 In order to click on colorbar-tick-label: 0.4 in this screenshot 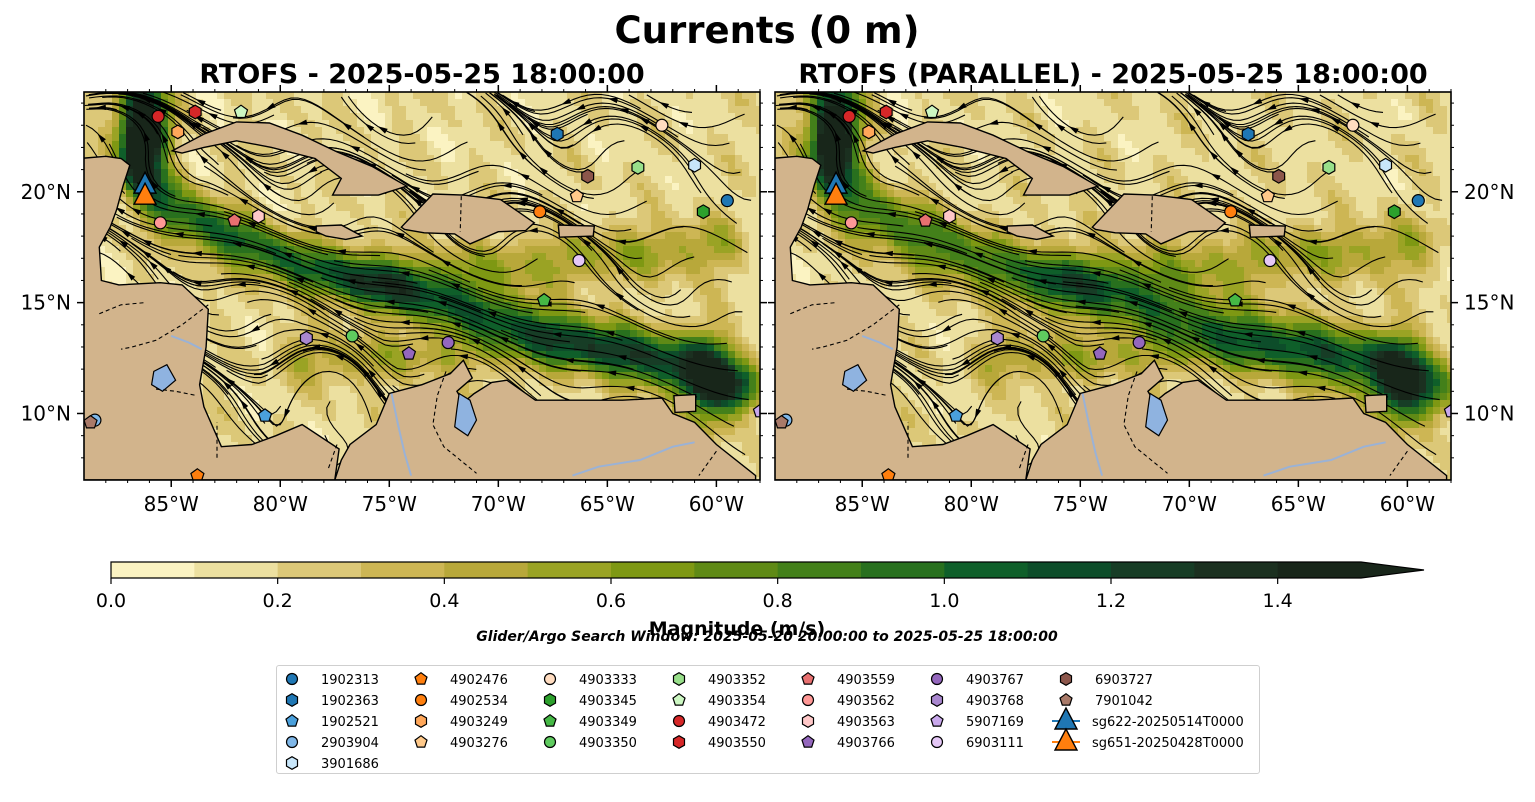, I will do `click(444, 601)`.